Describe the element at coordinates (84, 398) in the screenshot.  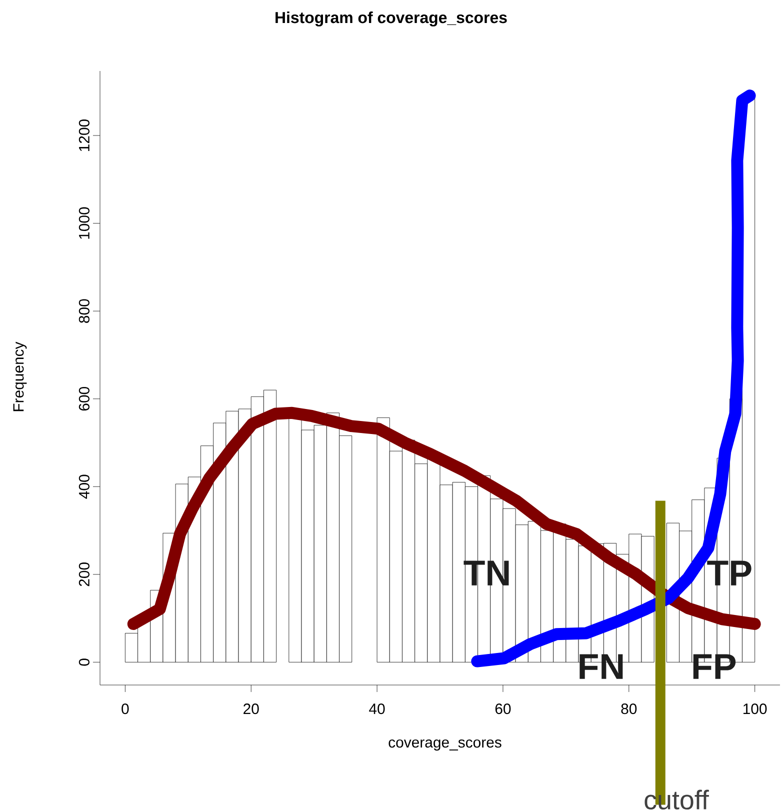
I see `y-tick-label: 600` at that location.